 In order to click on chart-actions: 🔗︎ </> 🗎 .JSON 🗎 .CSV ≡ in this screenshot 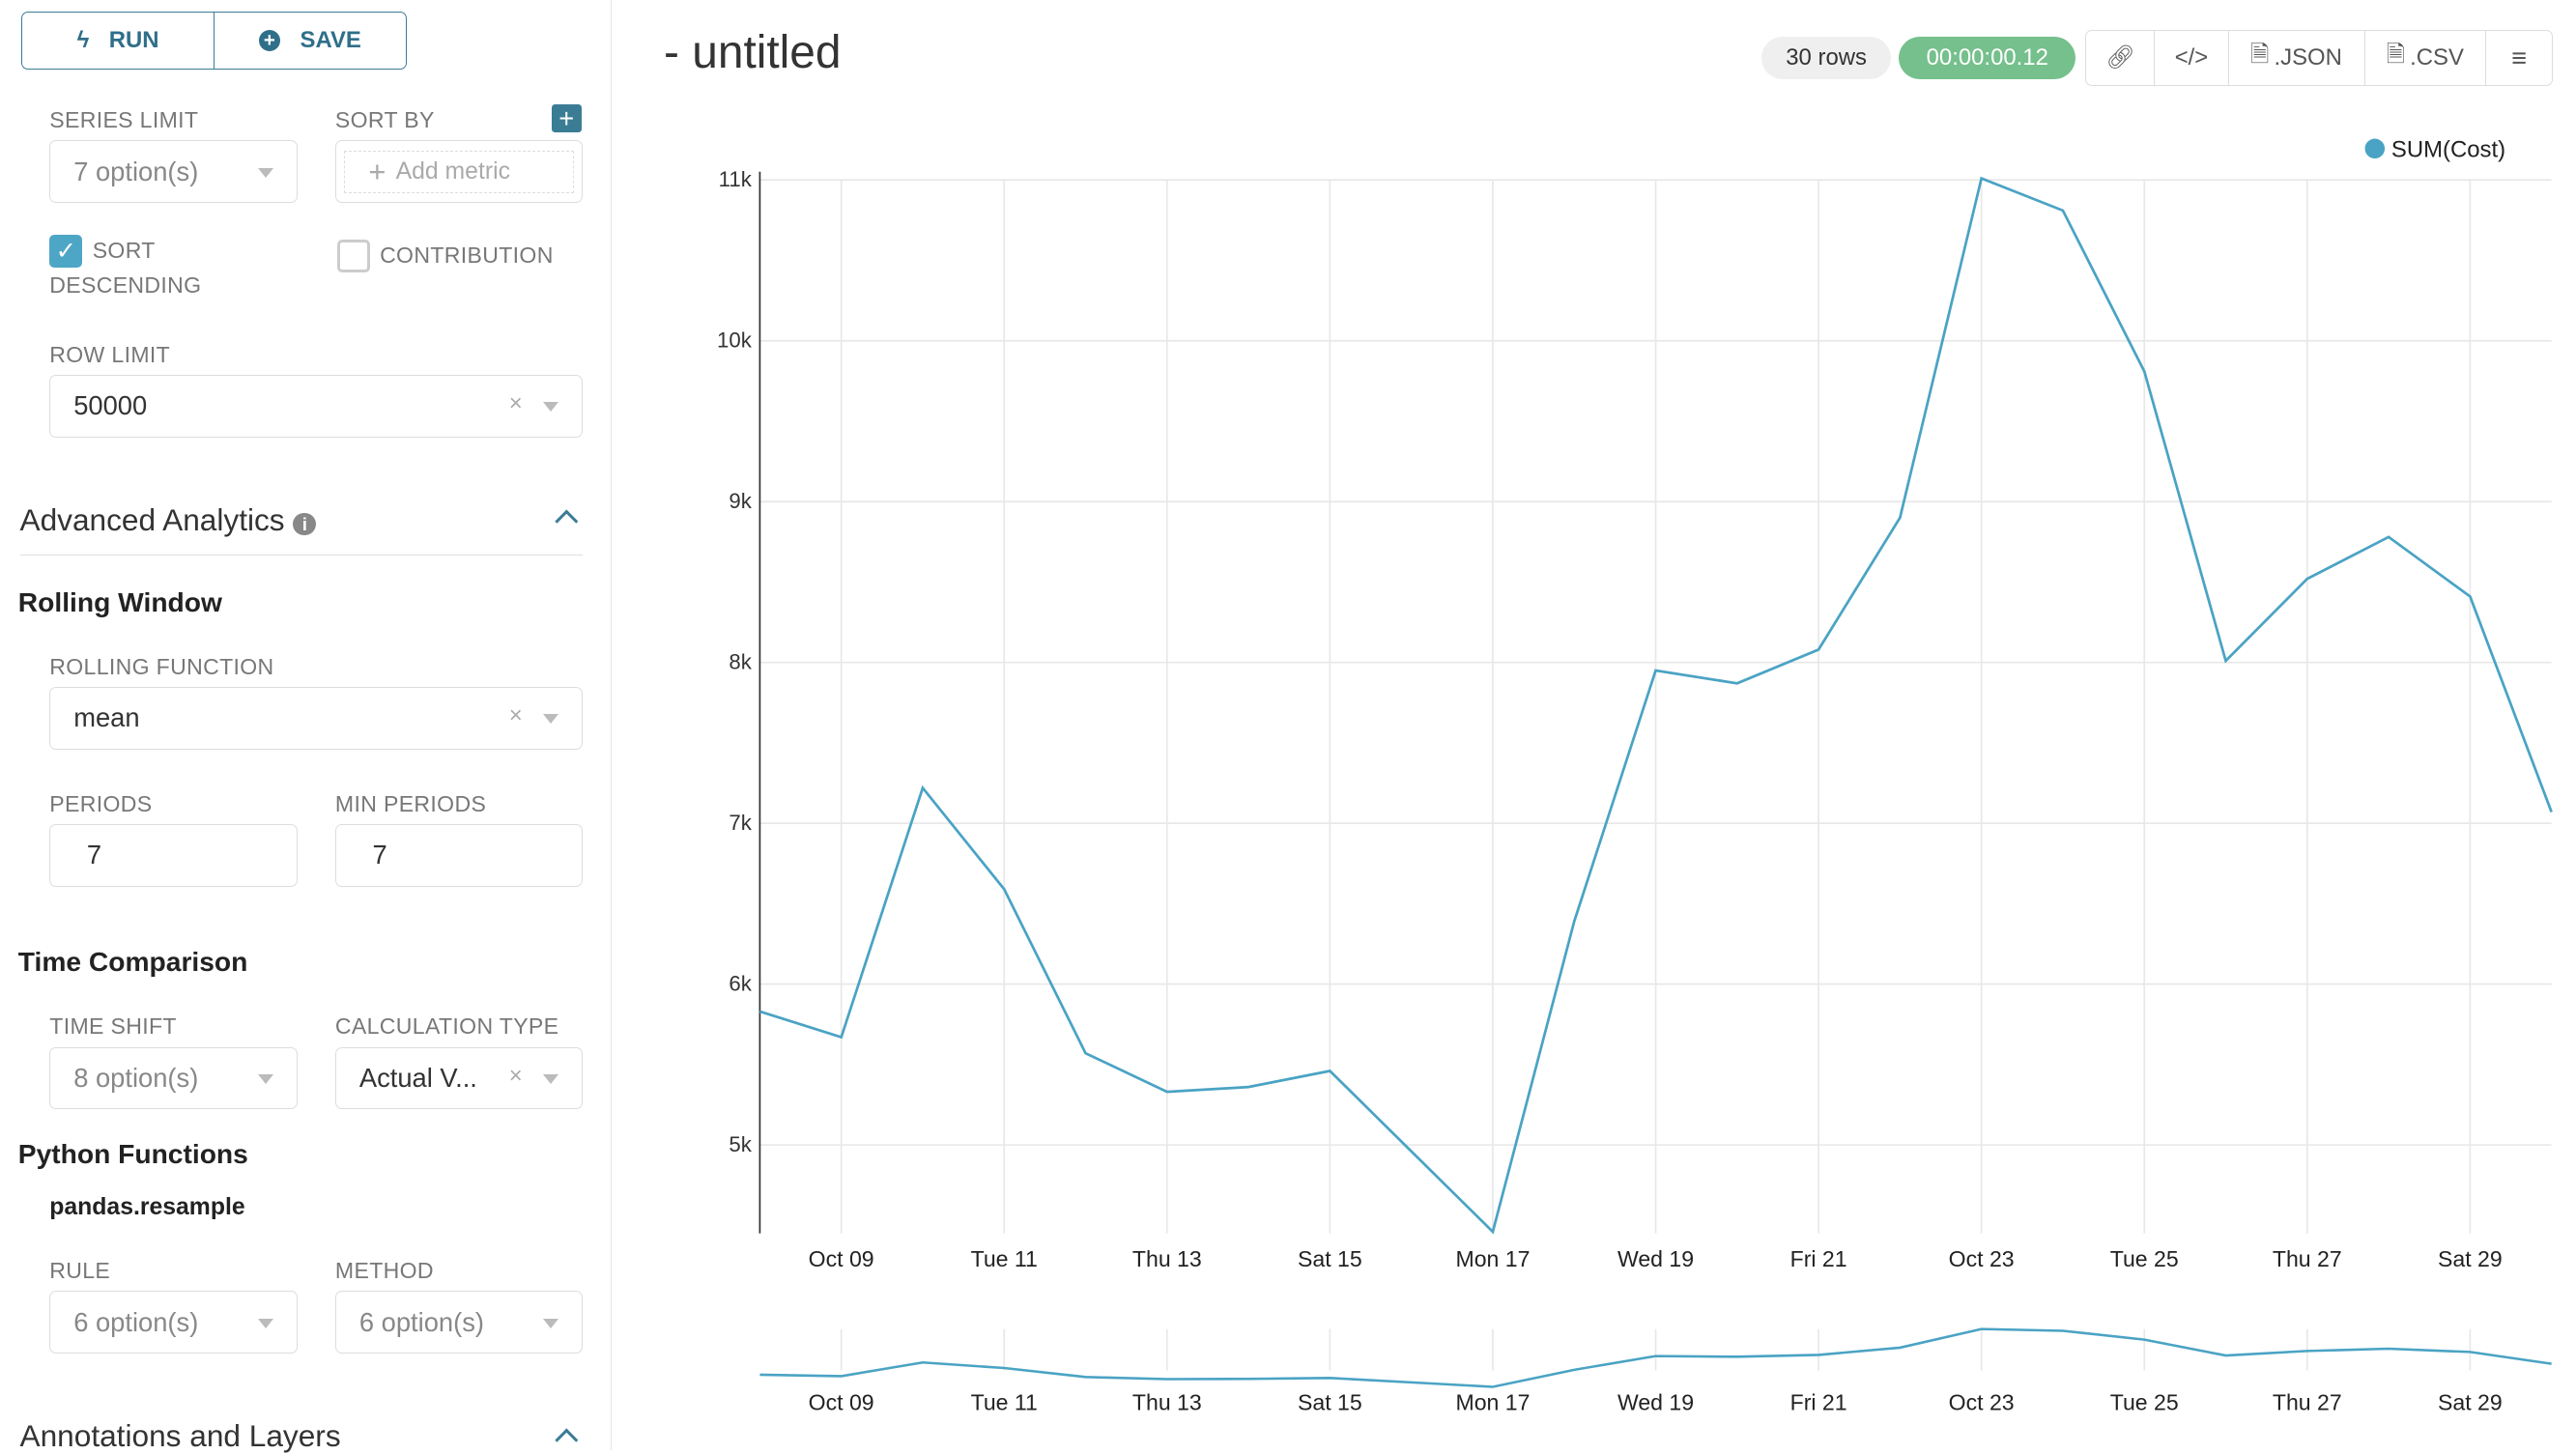, I will do `click(2319, 58)`.